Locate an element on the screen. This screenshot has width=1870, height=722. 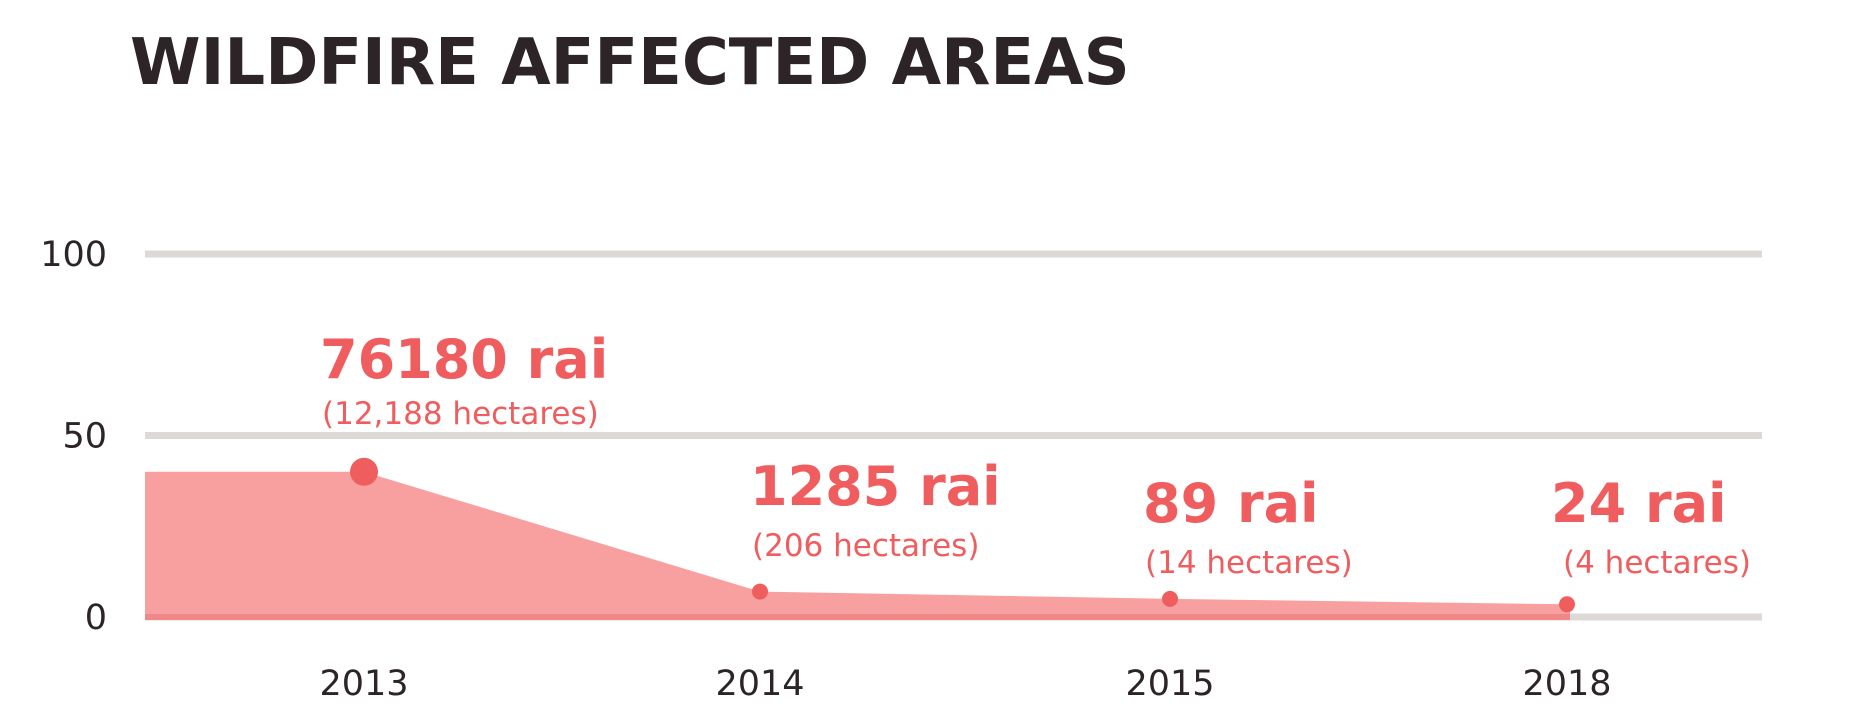
x-tick-label-2014: 2014 is located at coordinates (759, 684).